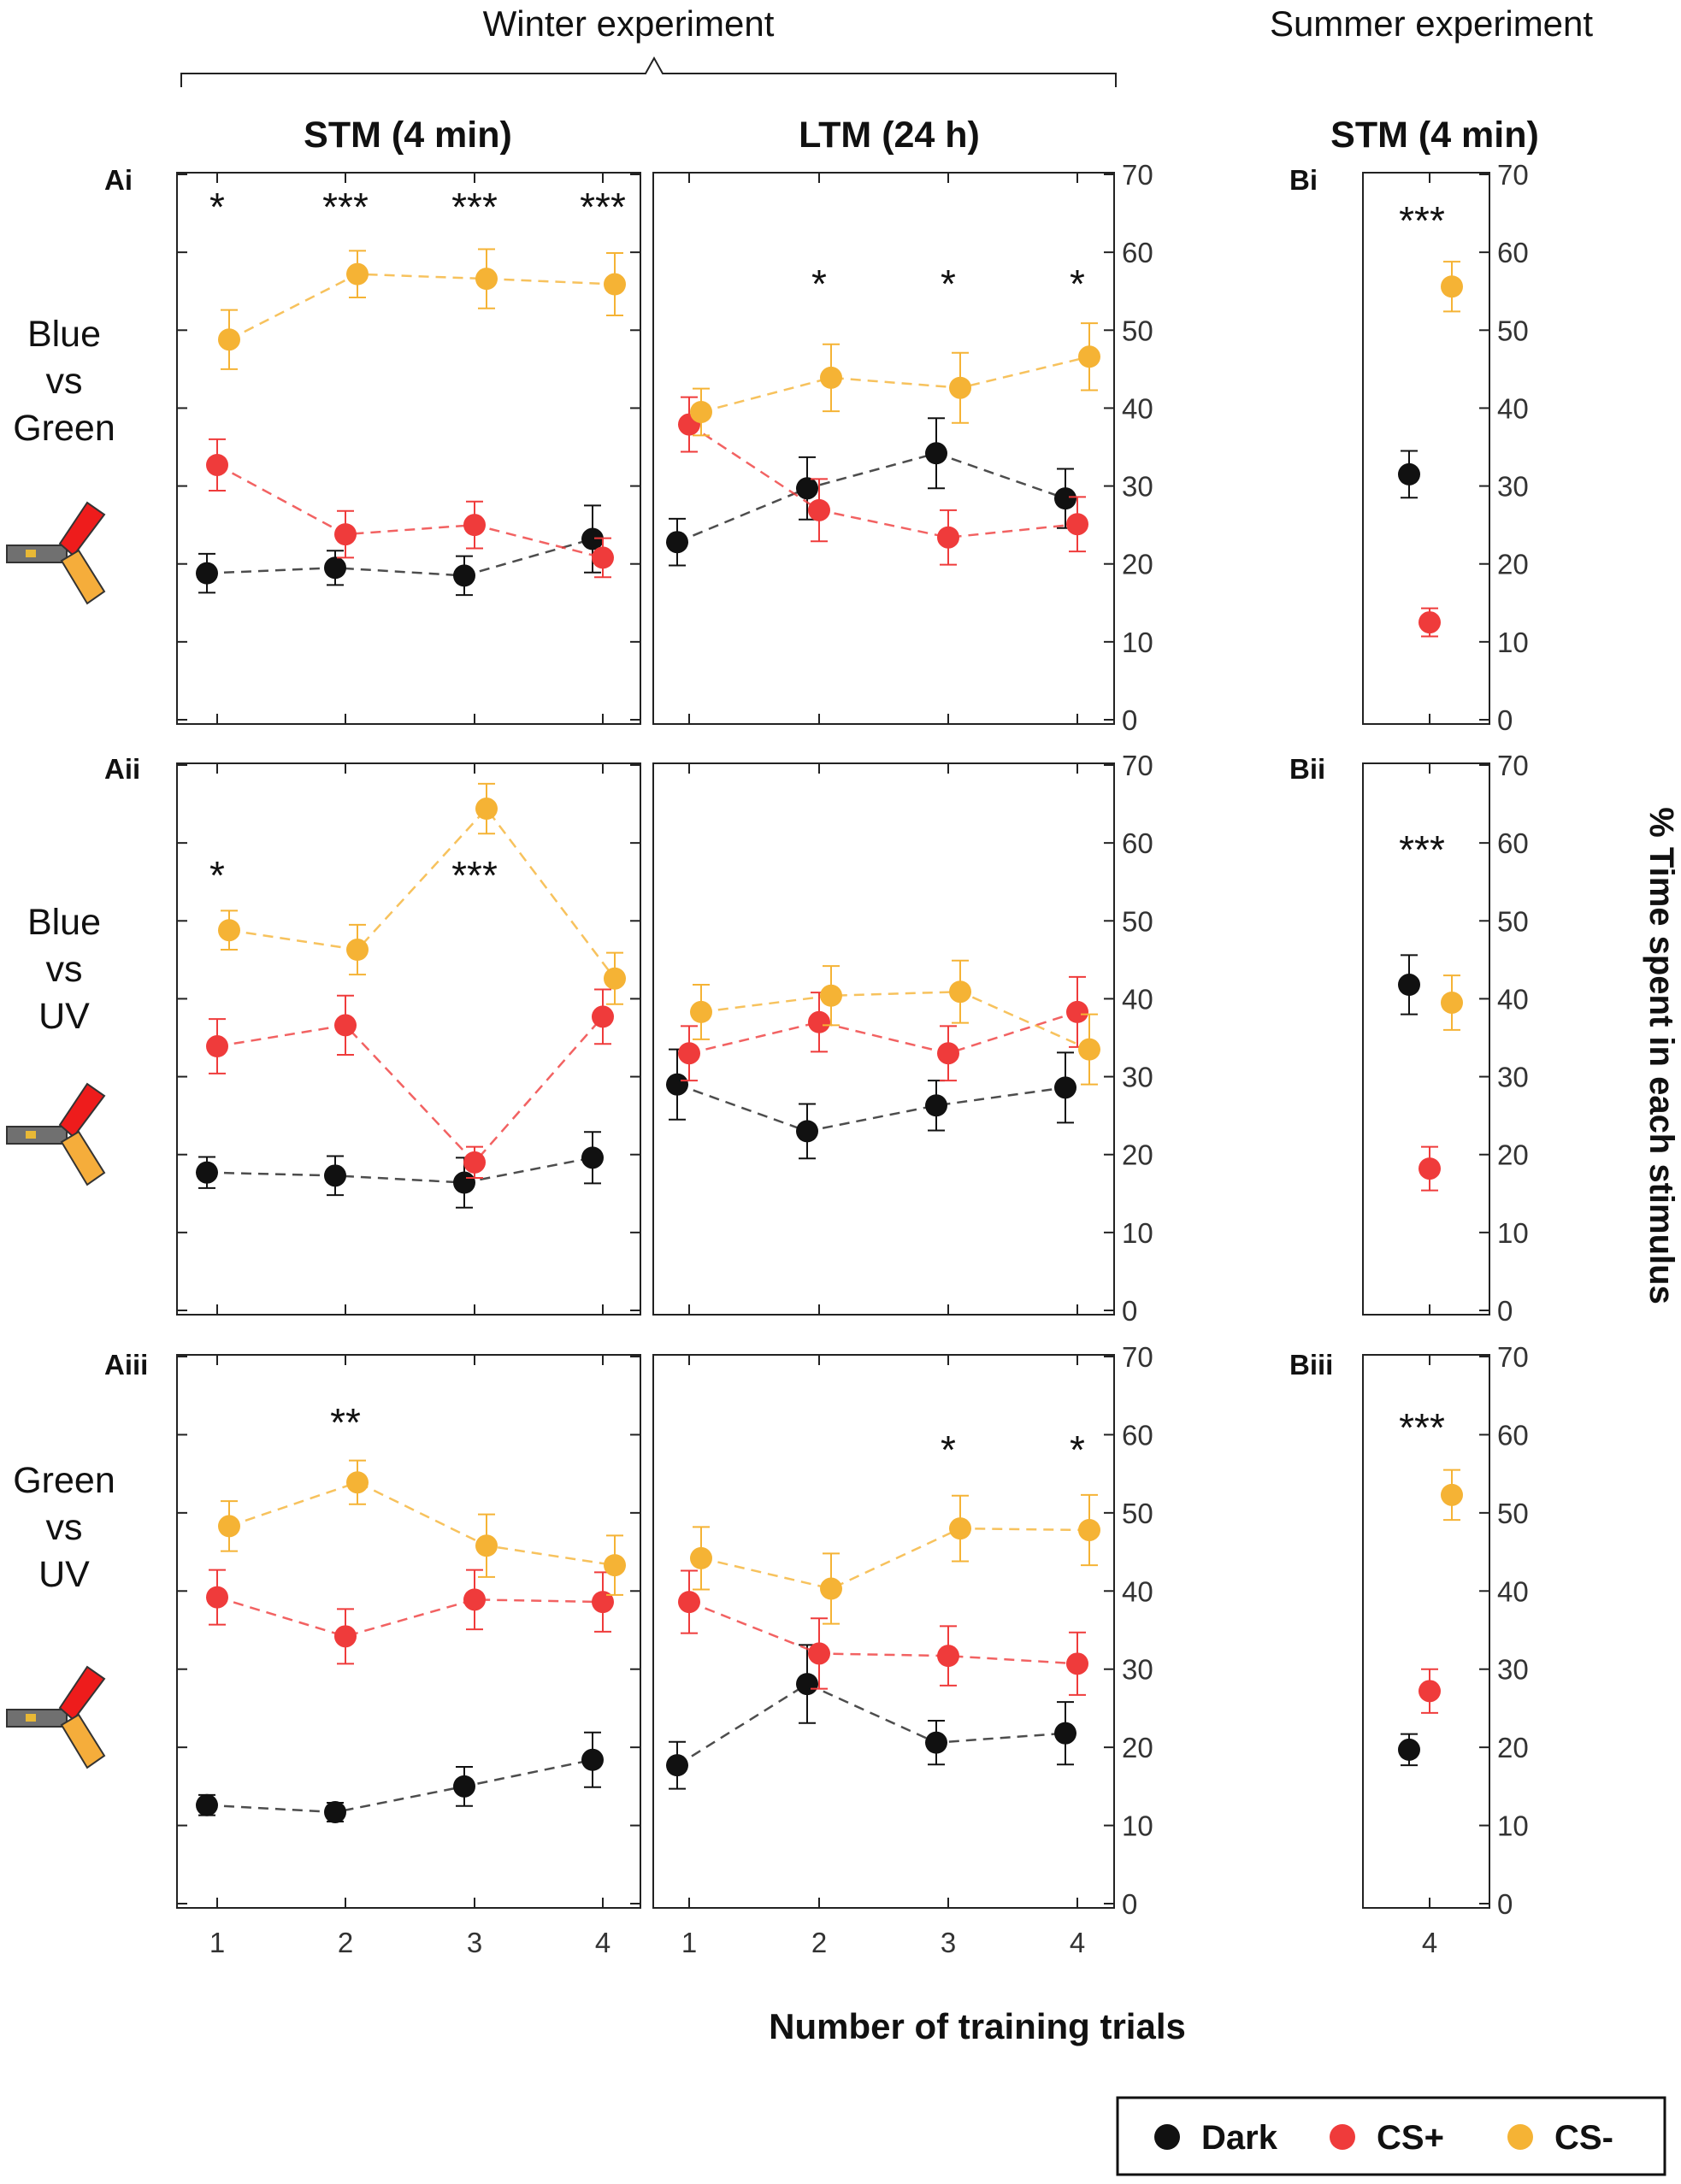 The image size is (1681, 2184). What do you see at coordinates (408, 135) in the screenshot?
I see `col-title-stm: STM (4 min)` at bounding box center [408, 135].